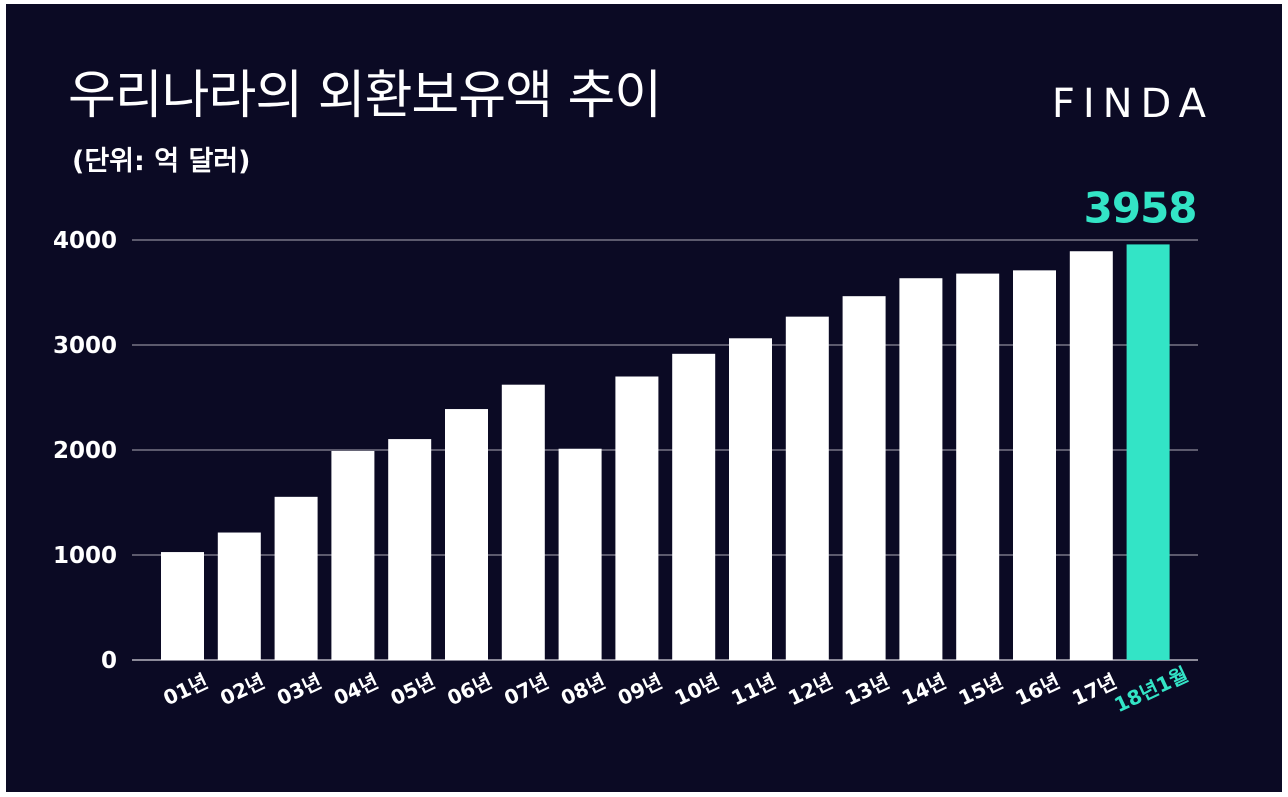 This screenshot has width=1288, height=797. What do you see at coordinates (85, 556) in the screenshot?
I see `y-tick-label: 1000` at bounding box center [85, 556].